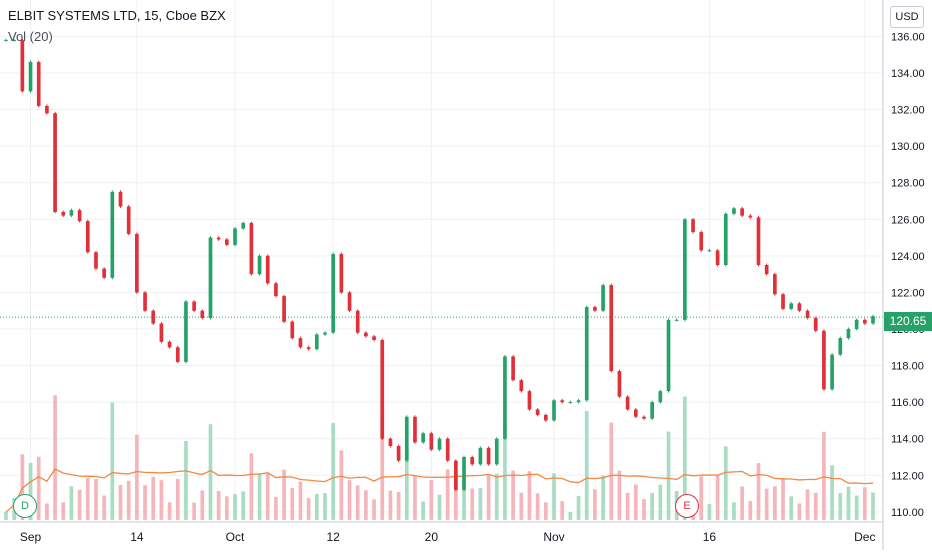 This screenshot has width=932, height=555. What do you see at coordinates (907, 367) in the screenshot?
I see `y-tick-label: 118.00` at bounding box center [907, 367].